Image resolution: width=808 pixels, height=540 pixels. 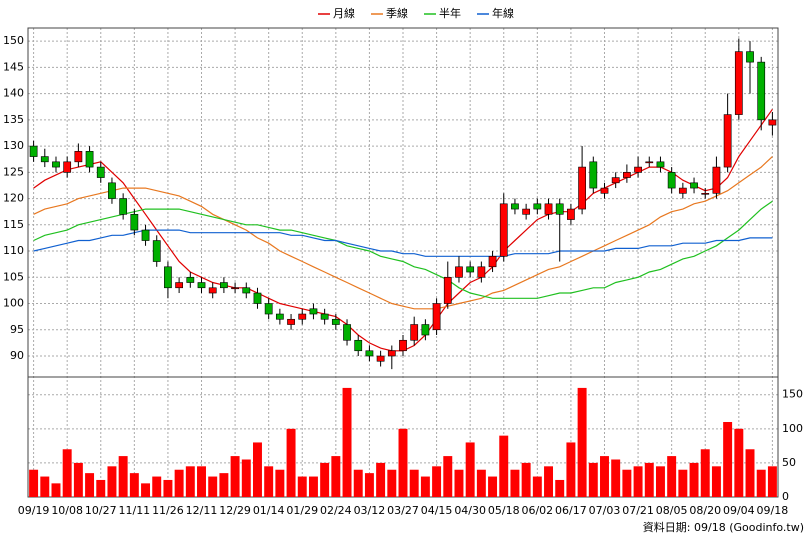 What do you see at coordinates (269, 510) in the screenshot?
I see `x-tick-label: 01/14` at bounding box center [269, 510].